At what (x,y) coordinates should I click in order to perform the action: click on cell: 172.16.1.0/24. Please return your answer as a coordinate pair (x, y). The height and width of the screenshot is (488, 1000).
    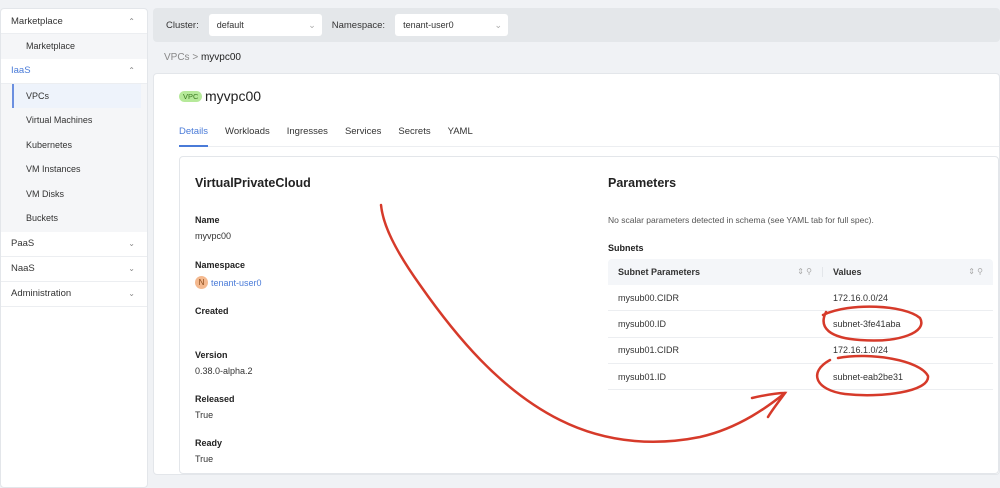
    Looking at the image, I should click on (861, 350).